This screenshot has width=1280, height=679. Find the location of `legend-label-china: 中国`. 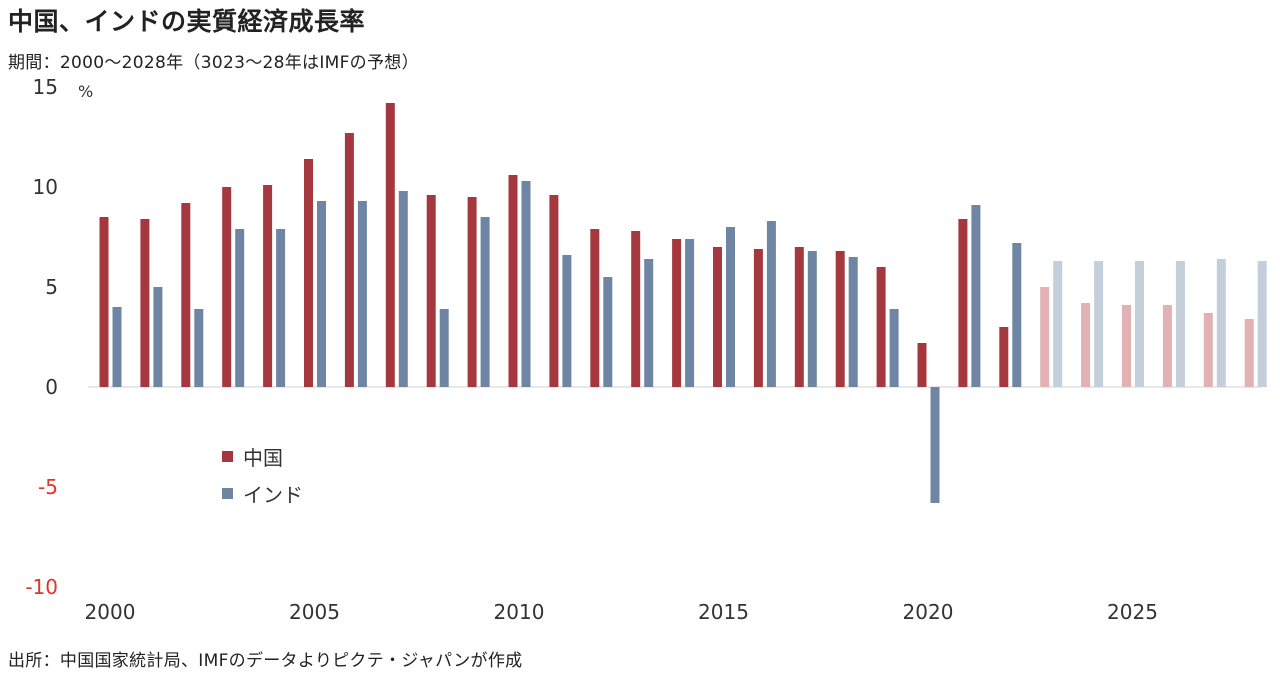

legend-label-china: 中国 is located at coordinates (263, 458).